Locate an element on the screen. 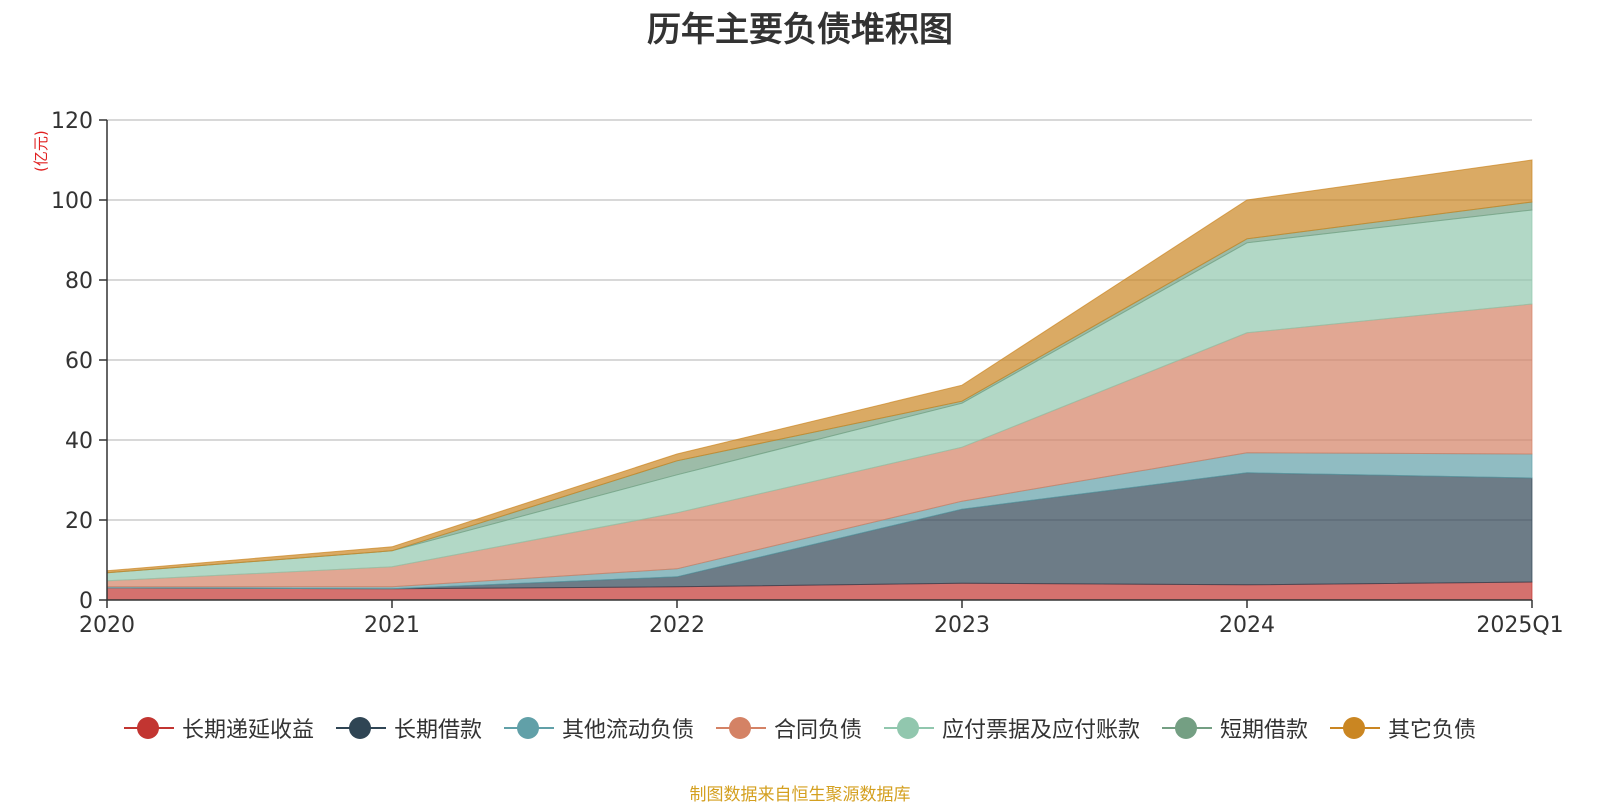 The image size is (1600, 805). y-tick-label: 20 is located at coordinates (79, 521).